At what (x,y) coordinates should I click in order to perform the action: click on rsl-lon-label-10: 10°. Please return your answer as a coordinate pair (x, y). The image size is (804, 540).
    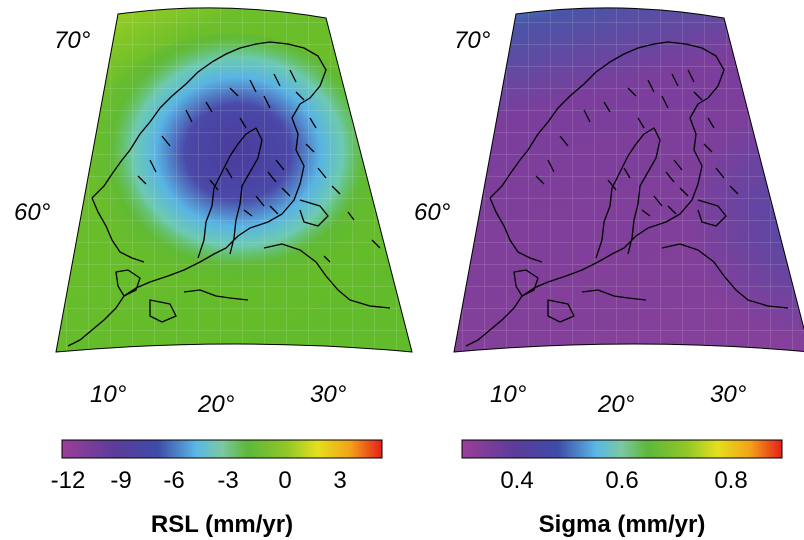
    Looking at the image, I should click on (108, 394).